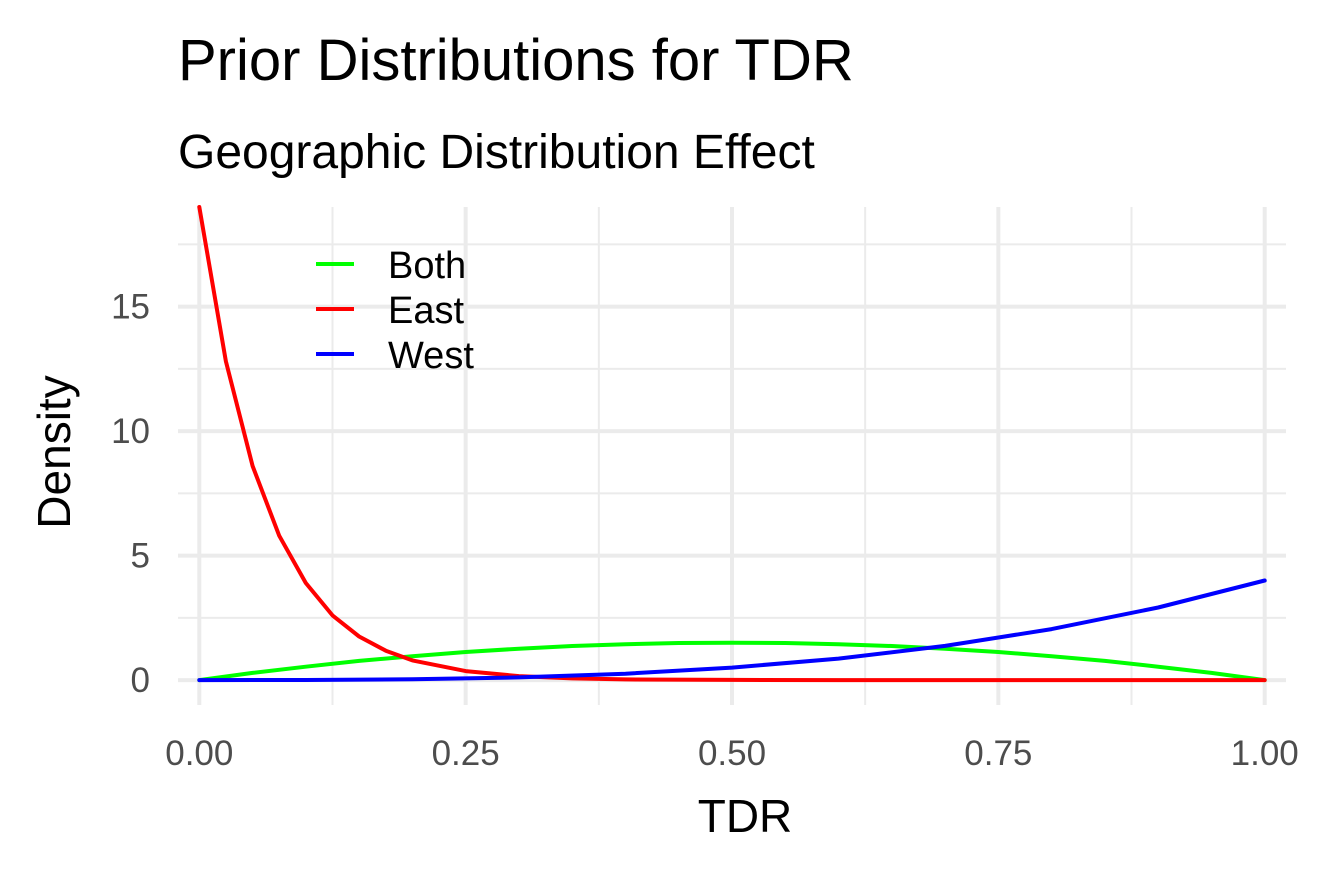 This screenshot has height=873, width=1344. What do you see at coordinates (745, 816) in the screenshot?
I see `x-axis-title: TDR` at bounding box center [745, 816].